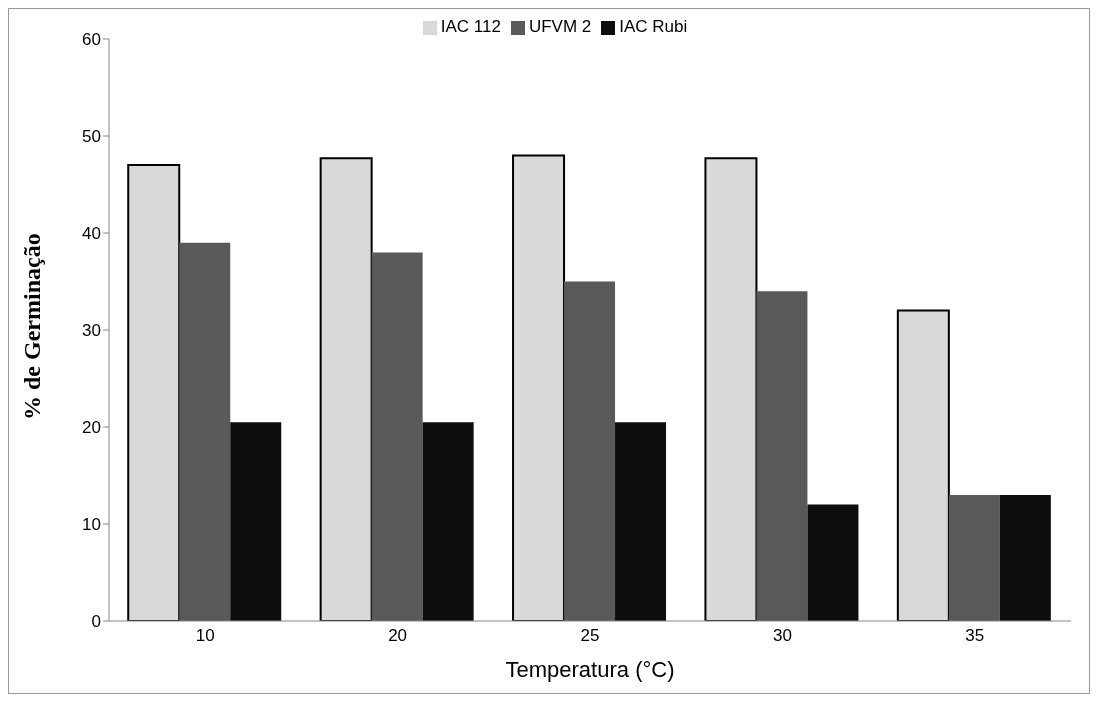  I want to click on x-tick-label: 20, so click(398, 636).